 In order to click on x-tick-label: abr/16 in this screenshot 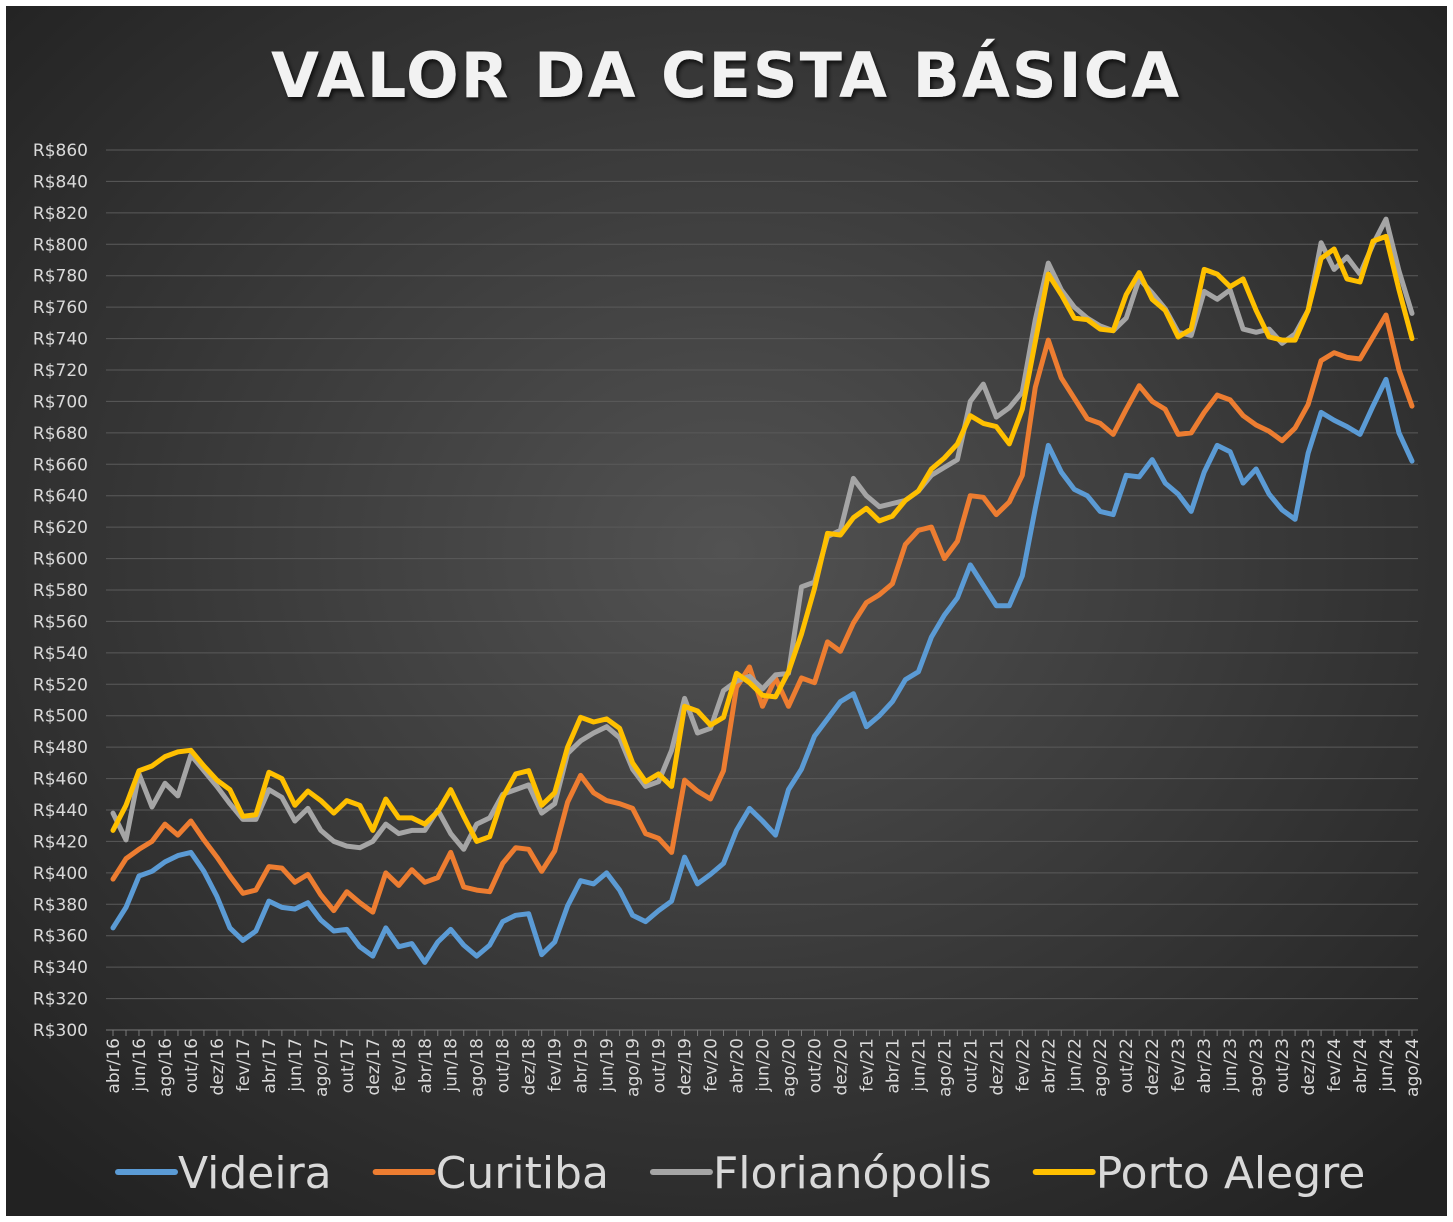, I will do `click(114, 1066)`.